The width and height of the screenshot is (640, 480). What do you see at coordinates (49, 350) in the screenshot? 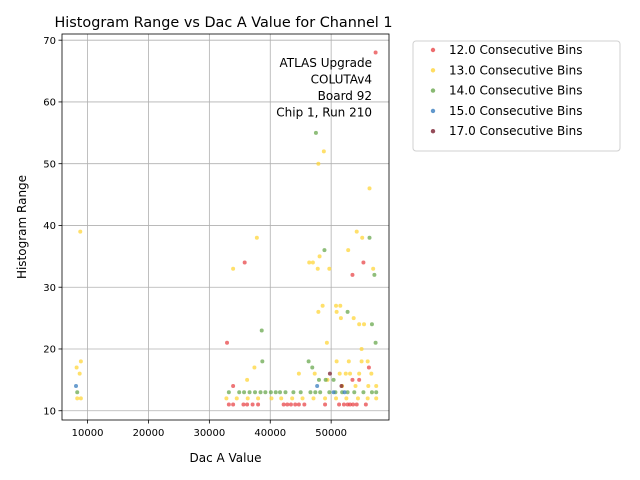
I see `y-tick-label: 20` at bounding box center [49, 350].